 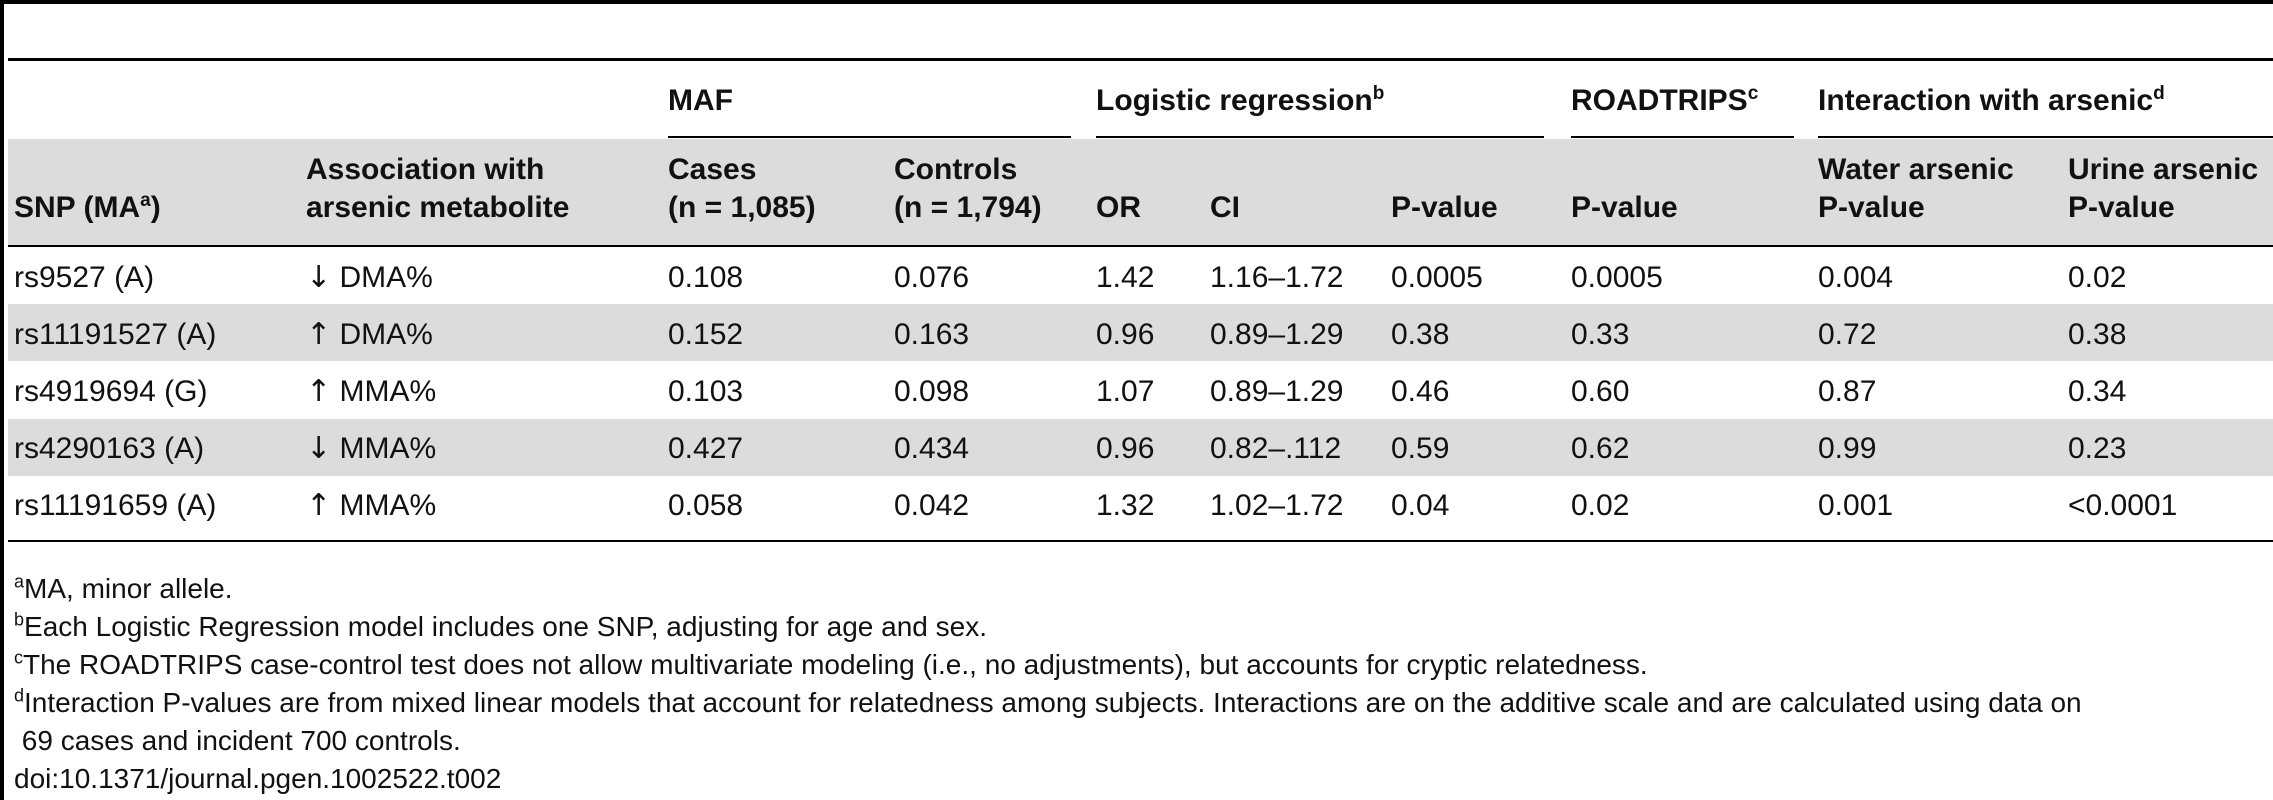 I want to click on table-header-rule, so click(x=1140, y=246).